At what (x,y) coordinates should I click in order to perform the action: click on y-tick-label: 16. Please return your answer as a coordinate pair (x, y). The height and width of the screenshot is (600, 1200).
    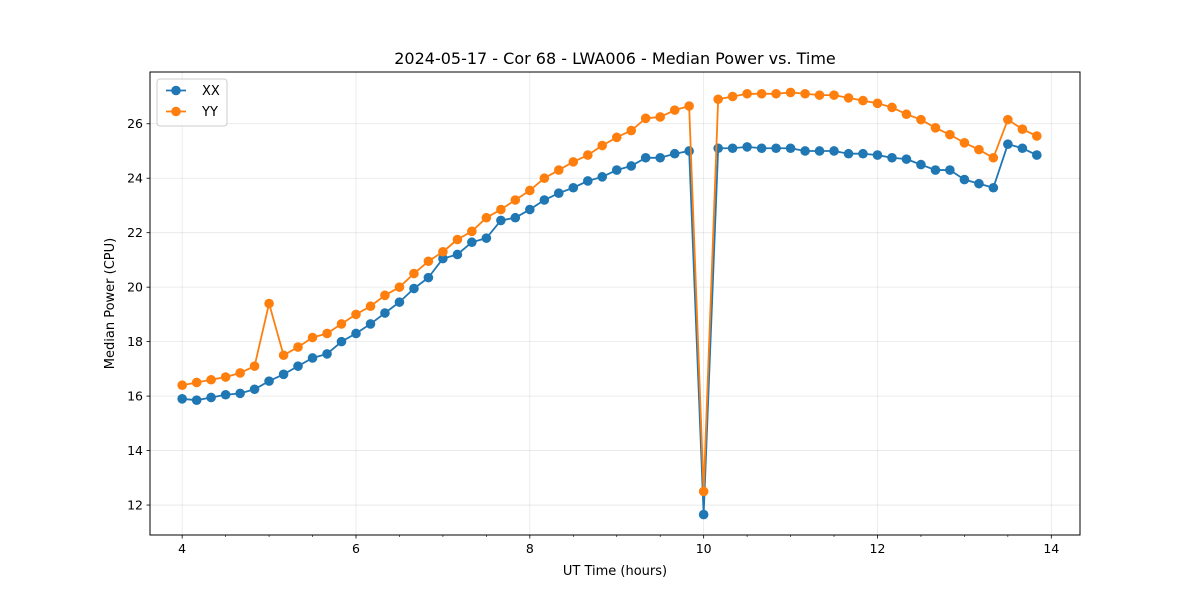
    Looking at the image, I should click on (135, 396).